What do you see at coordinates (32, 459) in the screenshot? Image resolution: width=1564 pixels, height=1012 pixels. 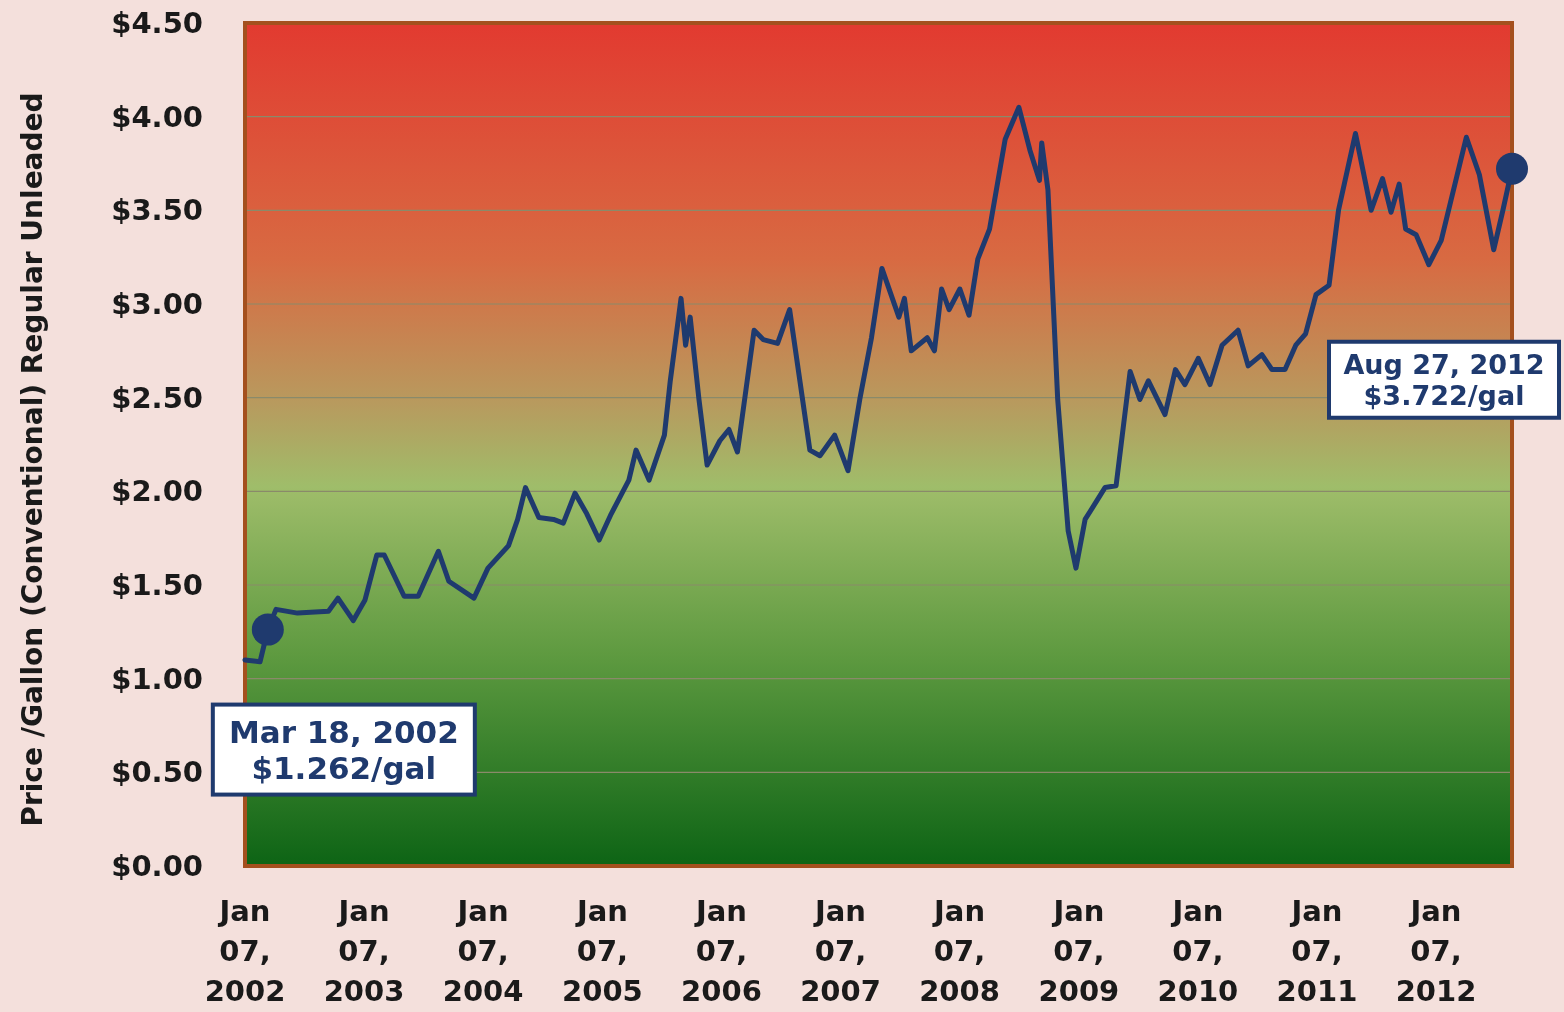 I see `y-axis-title: Price /Gallon (Conventional) Regular Unleaded` at bounding box center [32, 459].